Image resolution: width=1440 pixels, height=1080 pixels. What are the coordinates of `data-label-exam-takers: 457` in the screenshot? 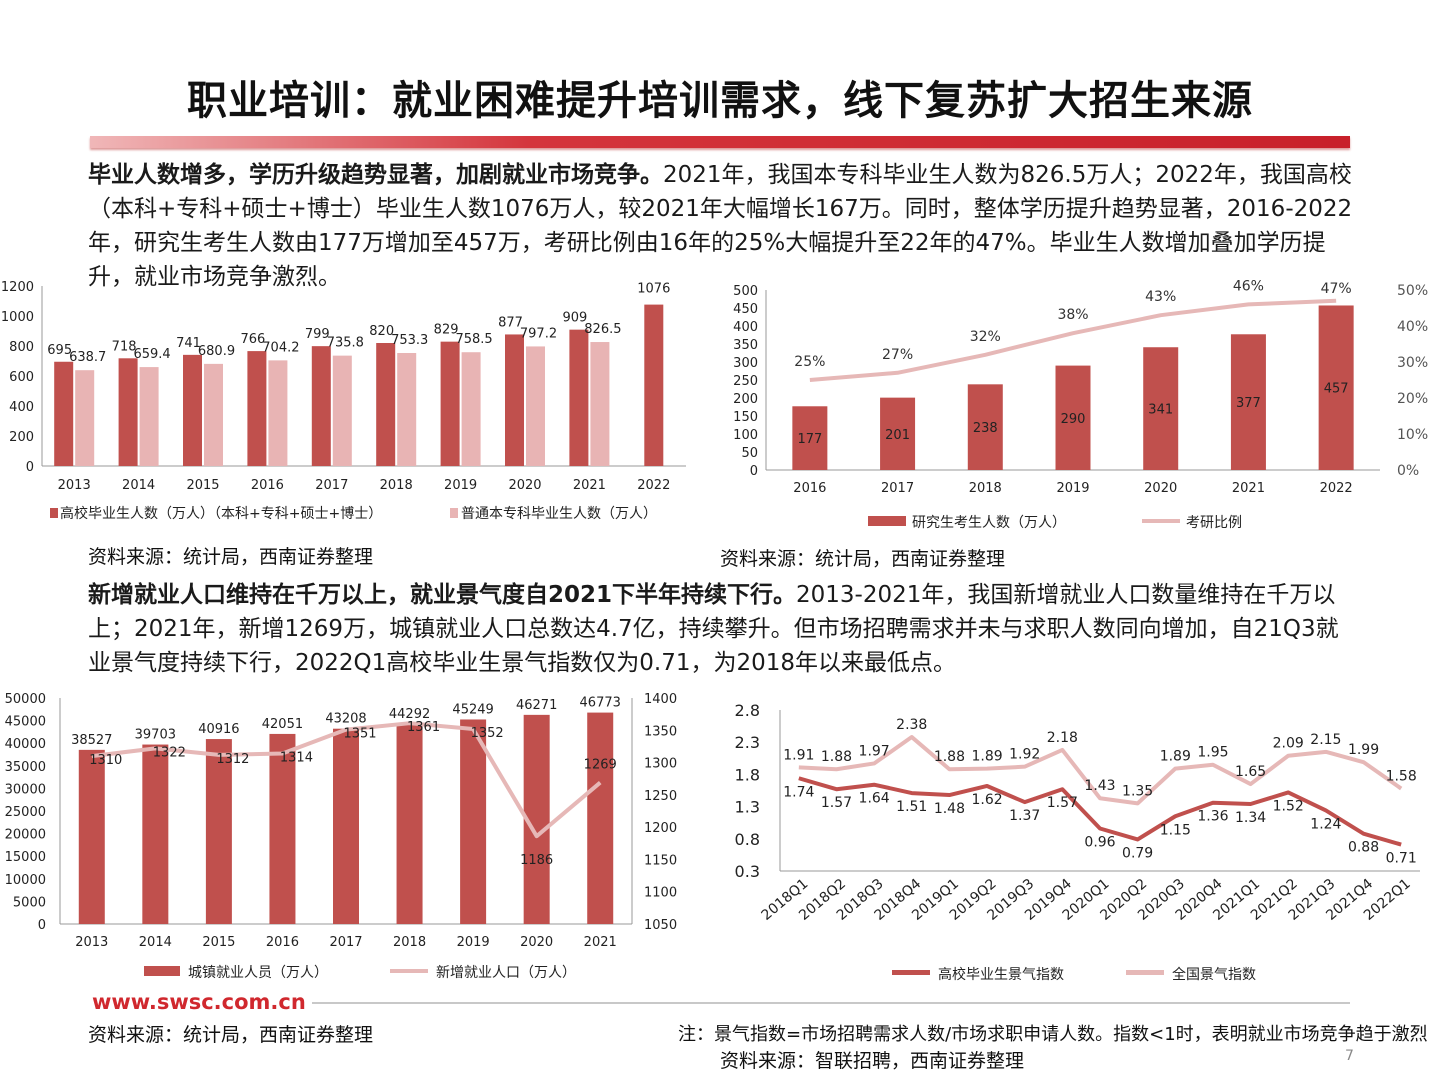 It's located at (1336, 389).